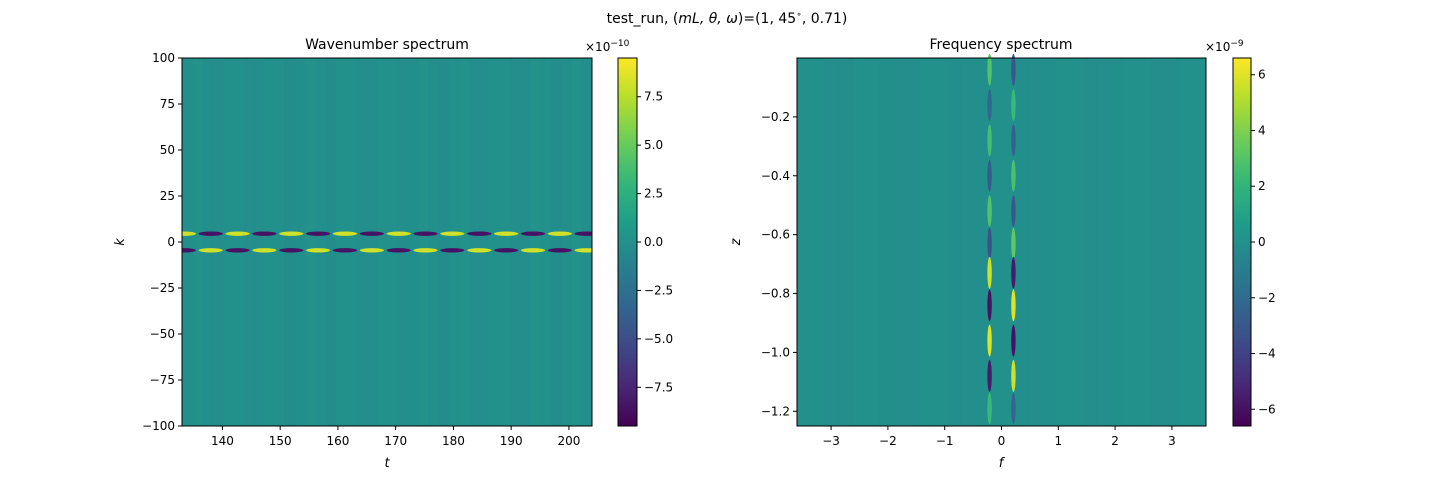 This screenshot has height=480, width=1454. What do you see at coordinates (167, 104) in the screenshot?
I see `y-tick-label: 75` at bounding box center [167, 104].